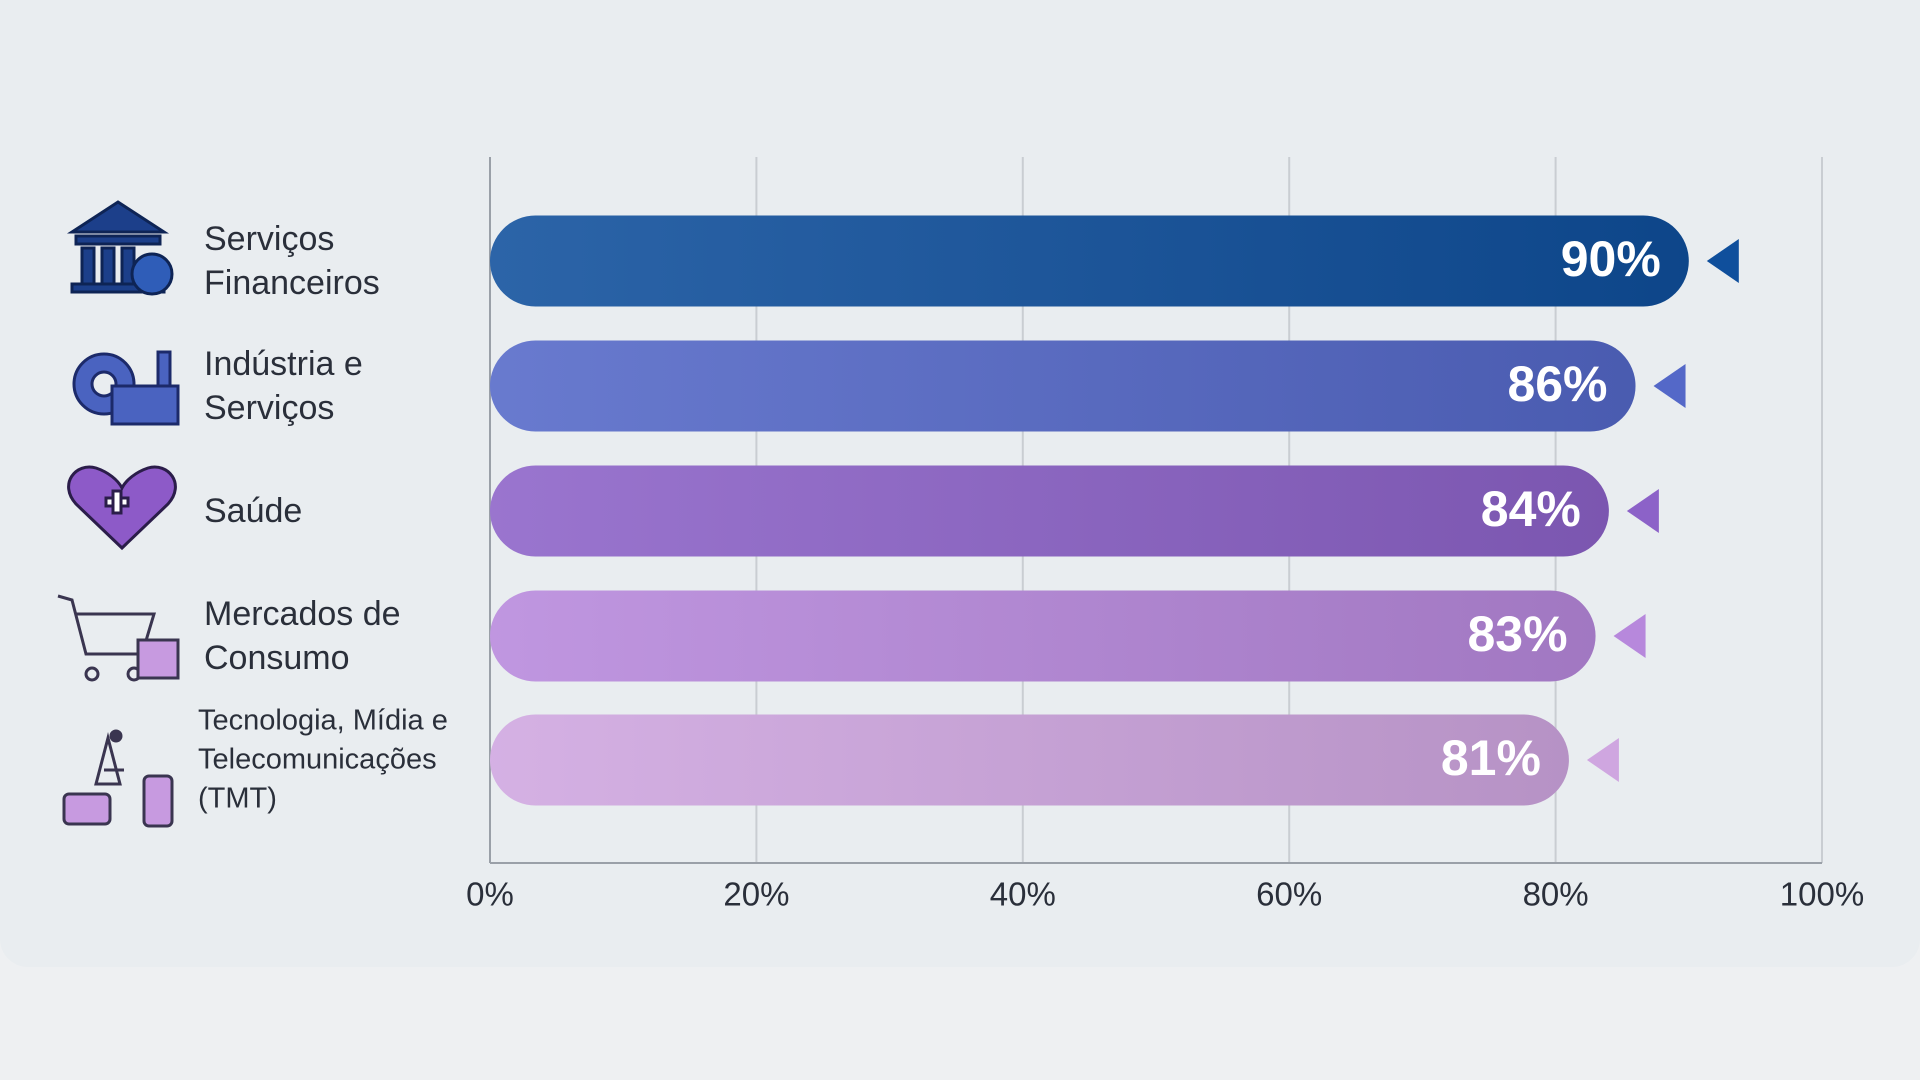  Describe the element at coordinates (122, 508) in the screenshot. I see `icon-heart` at that location.